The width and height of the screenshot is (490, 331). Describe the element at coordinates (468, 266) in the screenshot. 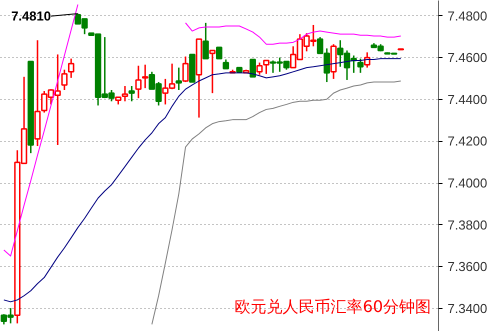

I see `y-tick-label: 7.3600` at that location.